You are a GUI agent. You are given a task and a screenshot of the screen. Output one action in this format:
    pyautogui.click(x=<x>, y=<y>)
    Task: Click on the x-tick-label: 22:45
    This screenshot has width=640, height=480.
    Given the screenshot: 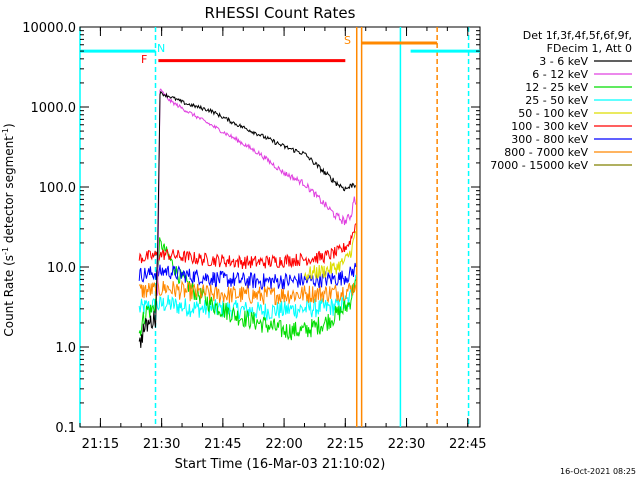 What is the action you would take?
    pyautogui.click(x=467, y=444)
    